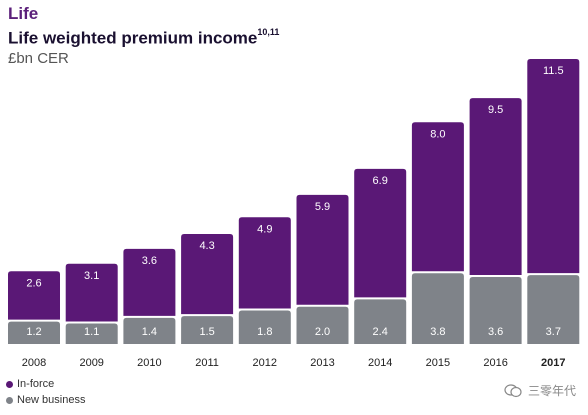 The image size is (588, 415). What do you see at coordinates (322, 363) in the screenshot?
I see `x-tick-label-2013: 2013` at bounding box center [322, 363].